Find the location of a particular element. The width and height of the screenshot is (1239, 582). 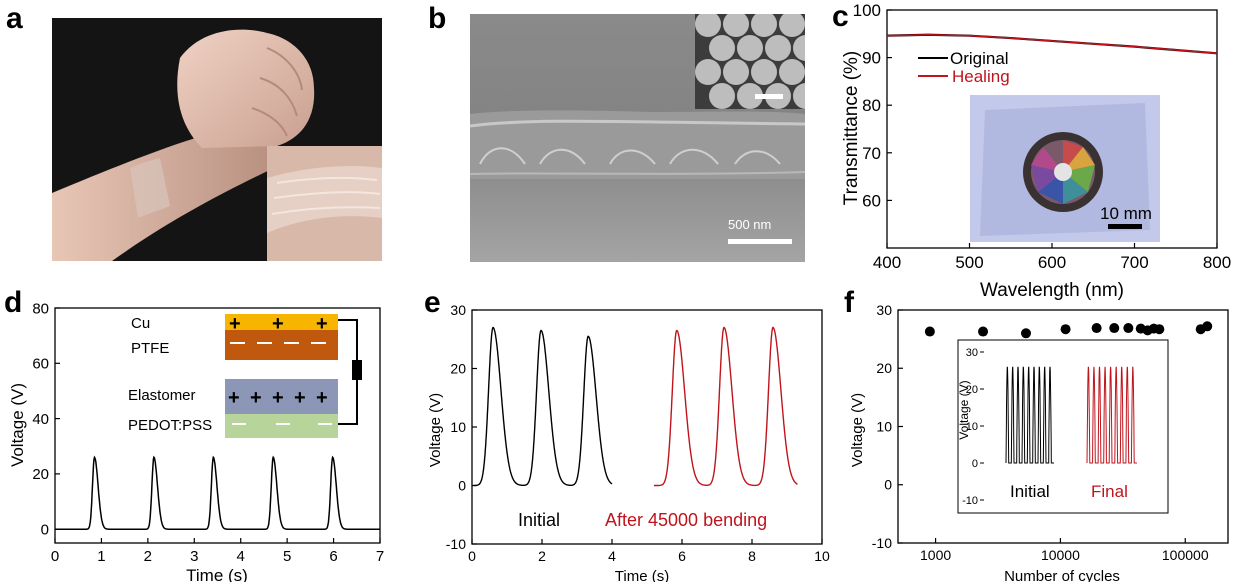

y-tick-label: 70 is located at coordinates (871, 153).